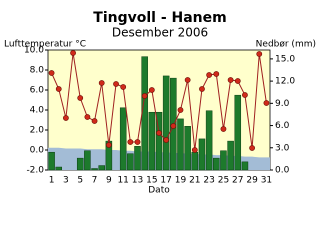 This screenshot has width=320, height=240. I want to click on y2-tick-label: 6.0, so click(282, 126).